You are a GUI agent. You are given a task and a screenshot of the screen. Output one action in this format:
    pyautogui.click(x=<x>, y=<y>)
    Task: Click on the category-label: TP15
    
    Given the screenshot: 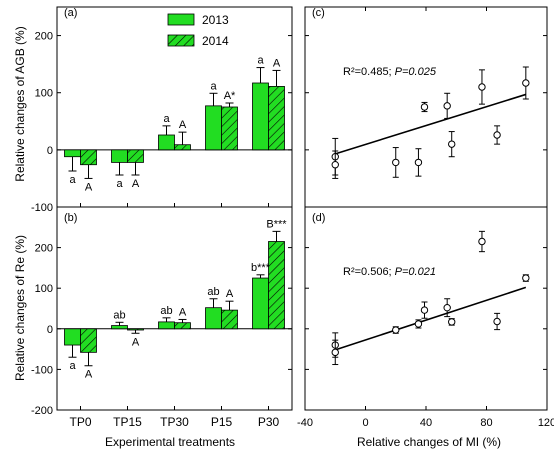 What is the action you would take?
    pyautogui.click(x=127, y=422)
    